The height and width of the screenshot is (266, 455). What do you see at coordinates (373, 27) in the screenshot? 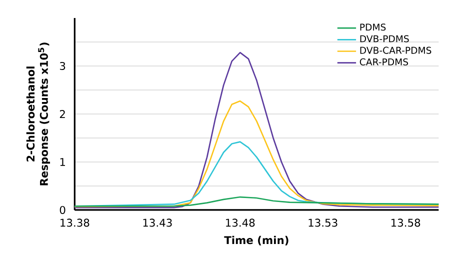
I see `legend-label: PDMS` at bounding box center [373, 27].